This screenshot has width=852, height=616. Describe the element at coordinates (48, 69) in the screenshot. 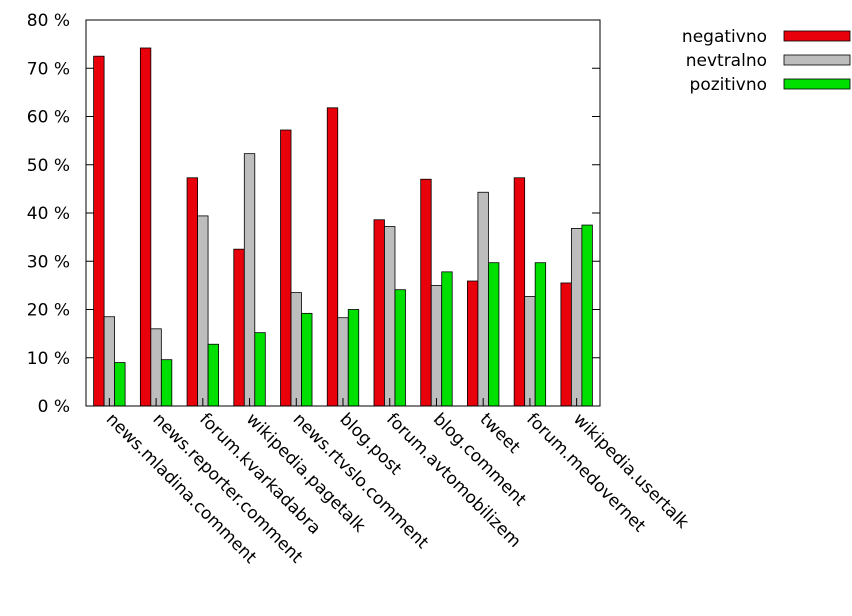

I see `y-tick-label: 70 %` at that location.